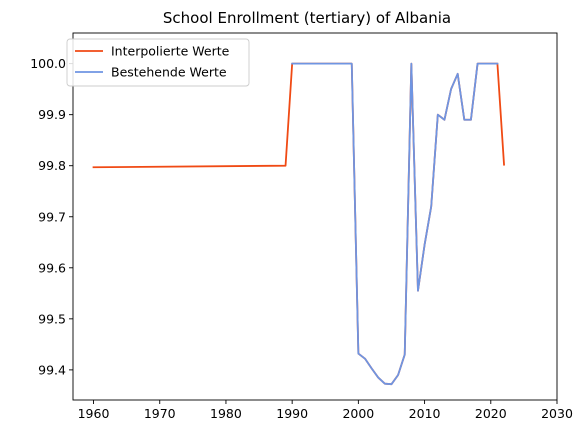  I want to click on y-tick-label: 99.5, so click(52, 318).